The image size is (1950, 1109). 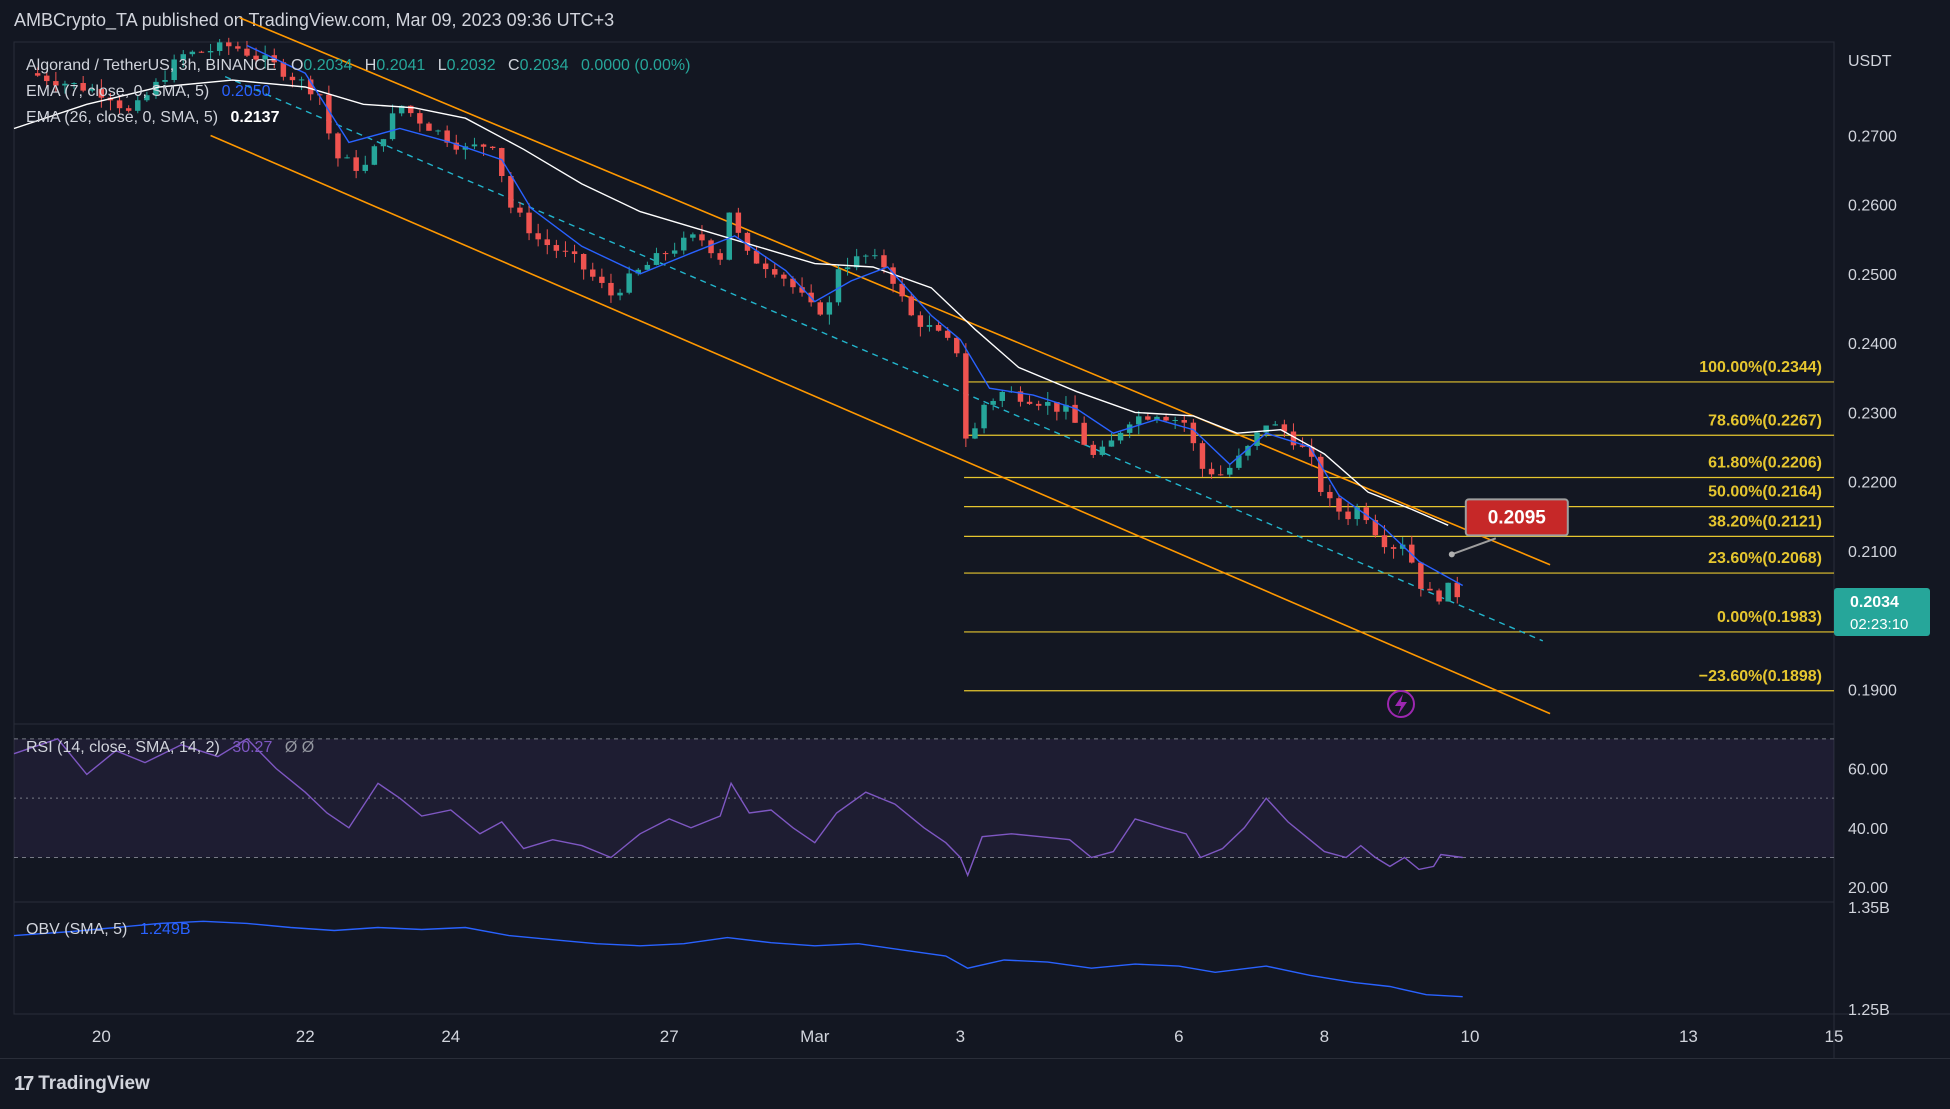 I want to click on obv-line, so click(x=738, y=959).